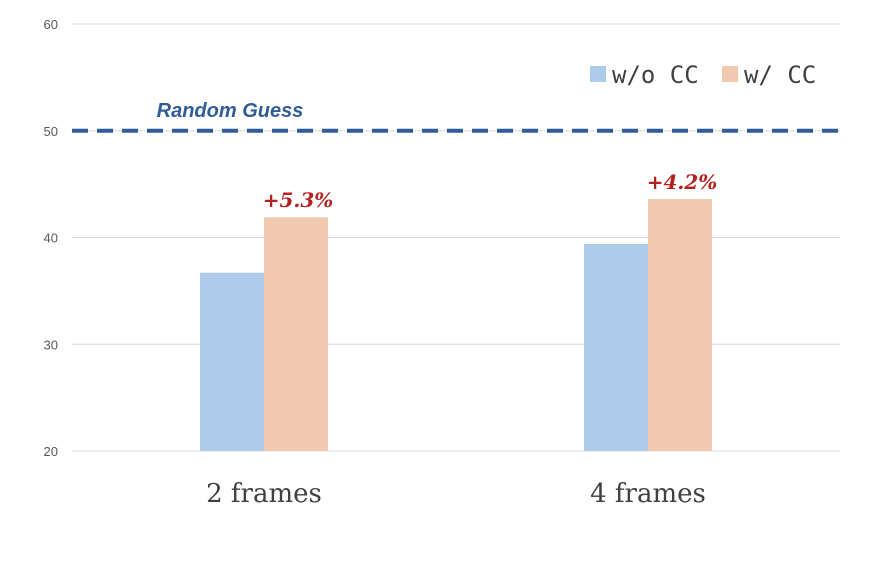  What do you see at coordinates (264, 494) in the screenshot?
I see `x-category-label: 2 frames` at bounding box center [264, 494].